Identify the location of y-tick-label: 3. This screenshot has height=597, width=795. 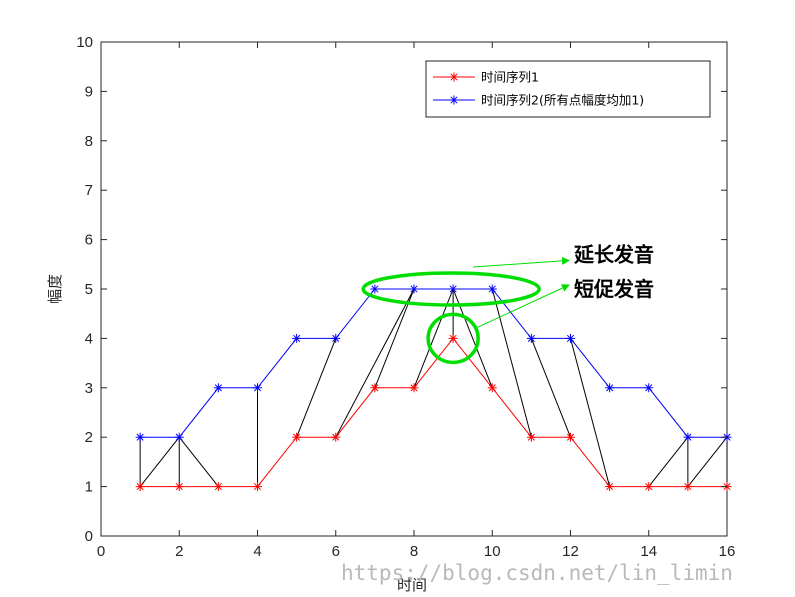
(89, 388).